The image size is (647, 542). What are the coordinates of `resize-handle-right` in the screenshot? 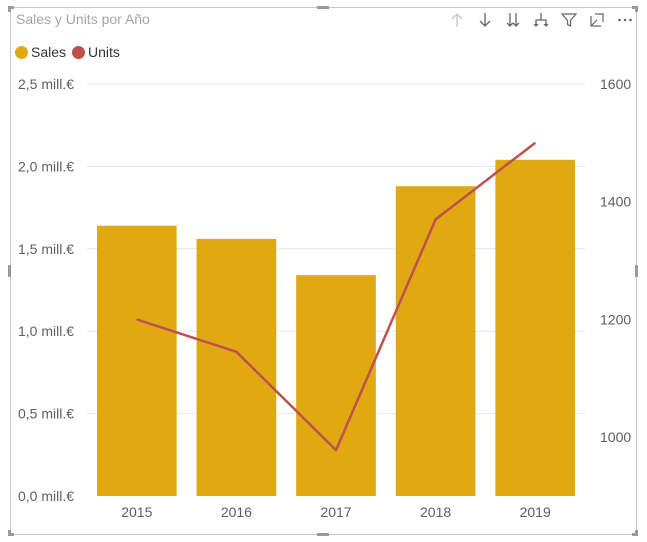 It's located at (636, 271).